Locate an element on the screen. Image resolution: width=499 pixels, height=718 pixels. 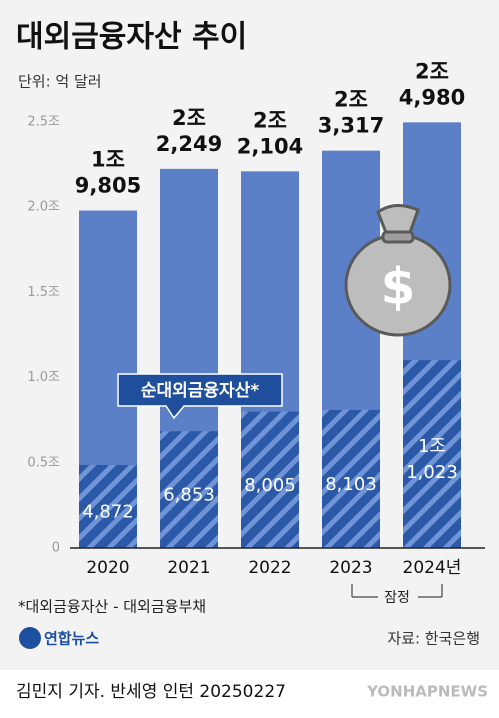
x-tick-label: 2022 is located at coordinates (269, 568).